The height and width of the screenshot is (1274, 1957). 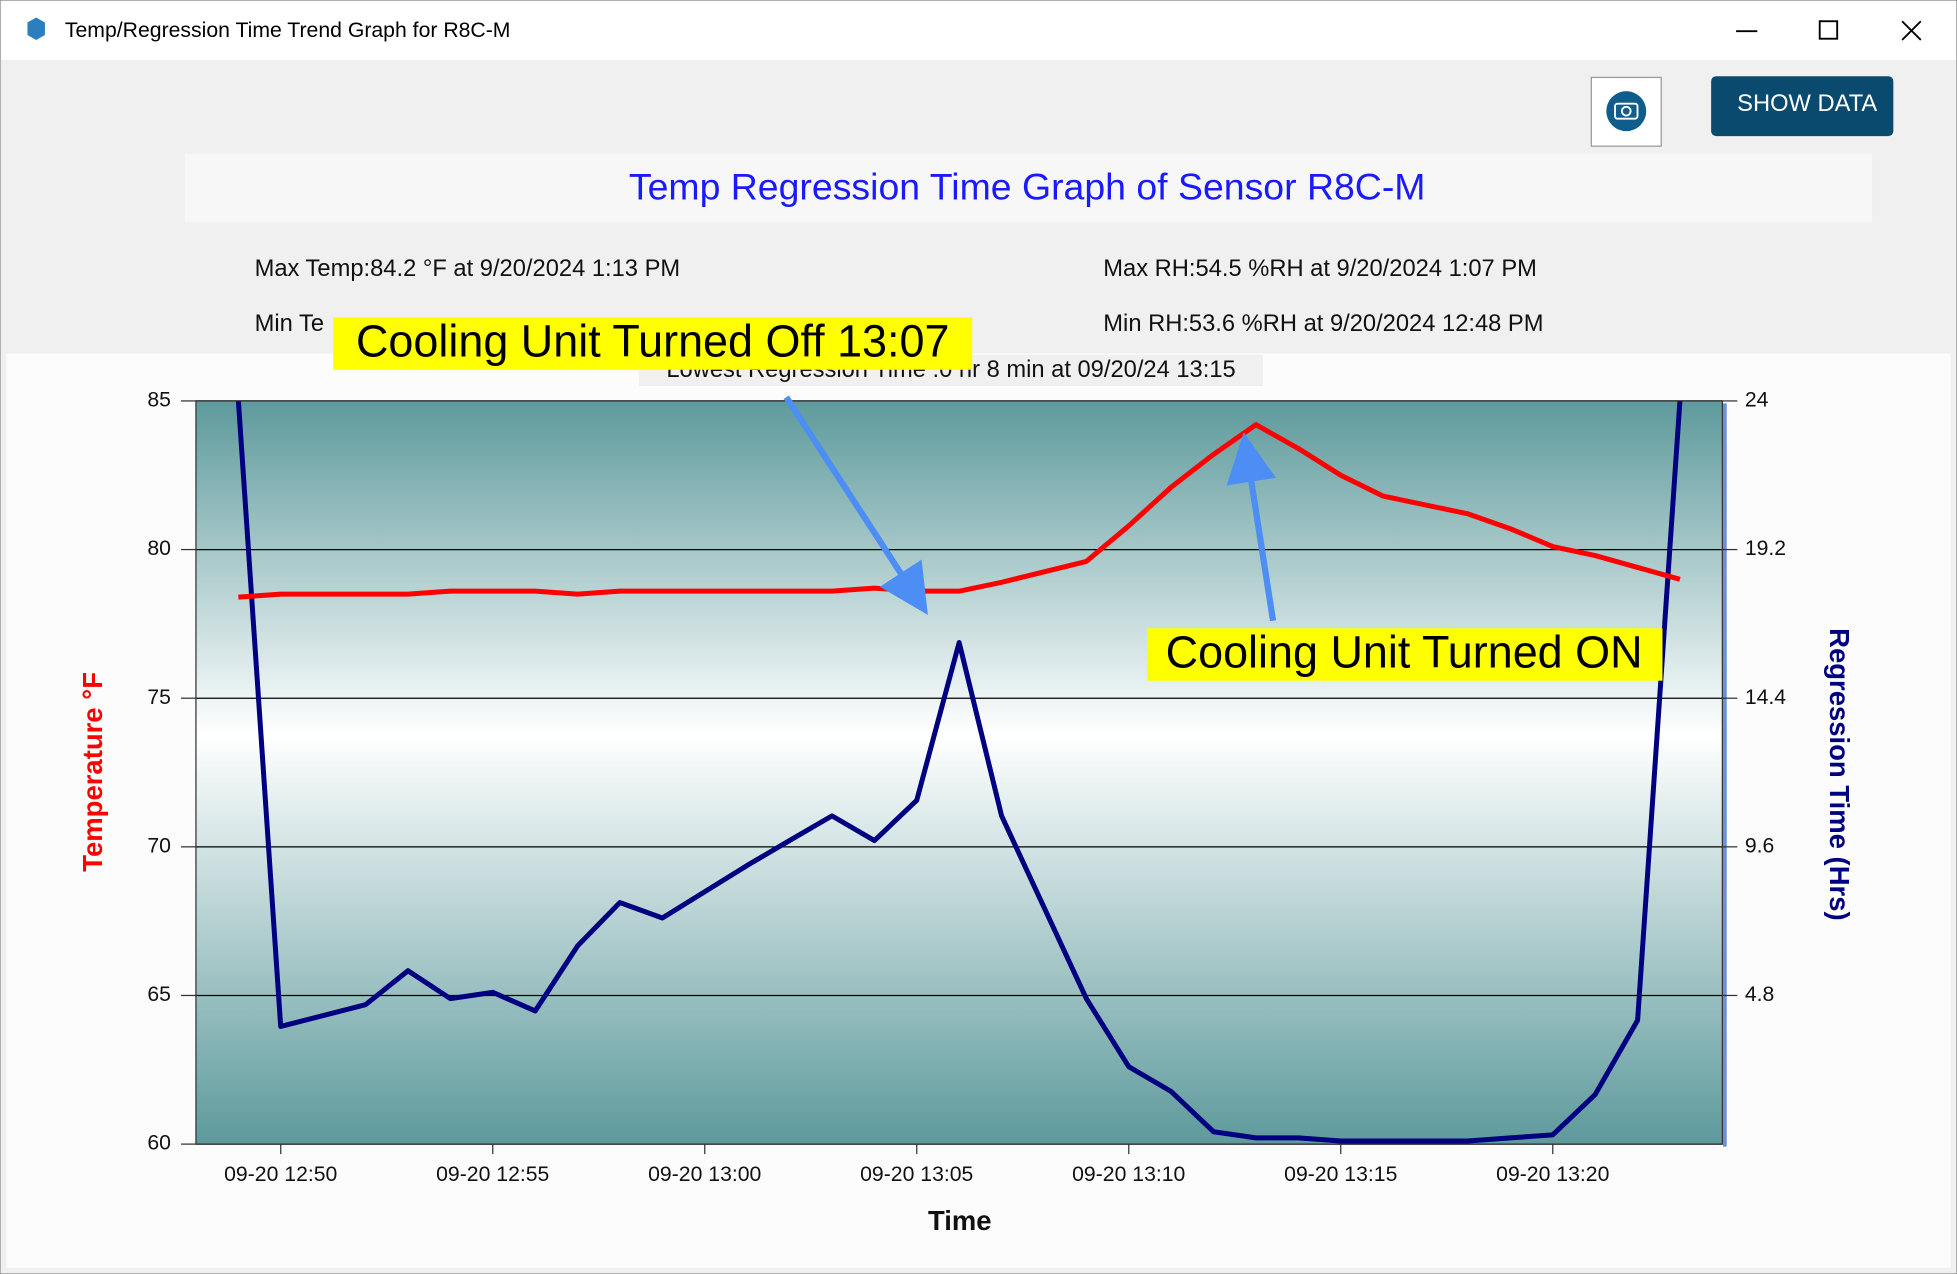 What do you see at coordinates (1807, 104) in the screenshot?
I see `show-data-label: SHOW DATA` at bounding box center [1807, 104].